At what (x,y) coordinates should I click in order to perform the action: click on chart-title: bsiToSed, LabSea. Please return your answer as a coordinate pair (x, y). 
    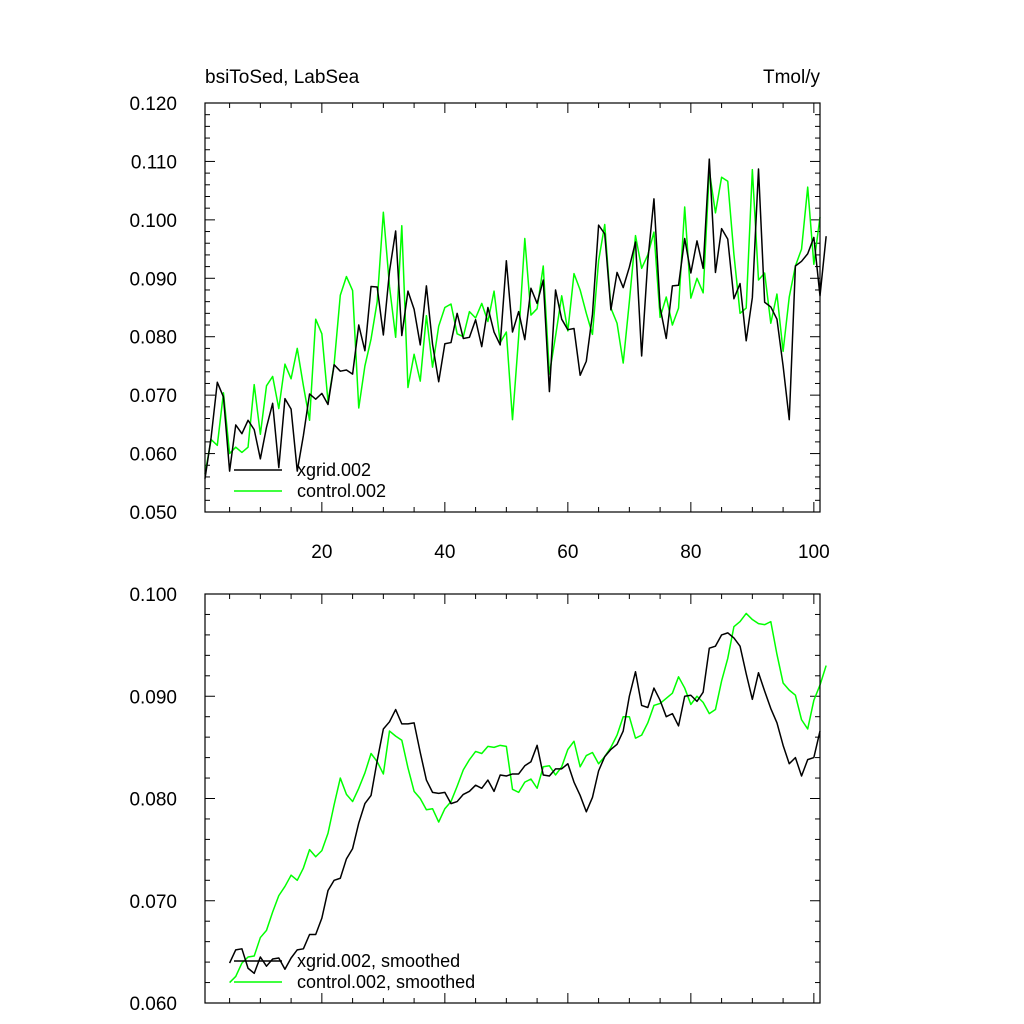
    Looking at the image, I should click on (282, 77).